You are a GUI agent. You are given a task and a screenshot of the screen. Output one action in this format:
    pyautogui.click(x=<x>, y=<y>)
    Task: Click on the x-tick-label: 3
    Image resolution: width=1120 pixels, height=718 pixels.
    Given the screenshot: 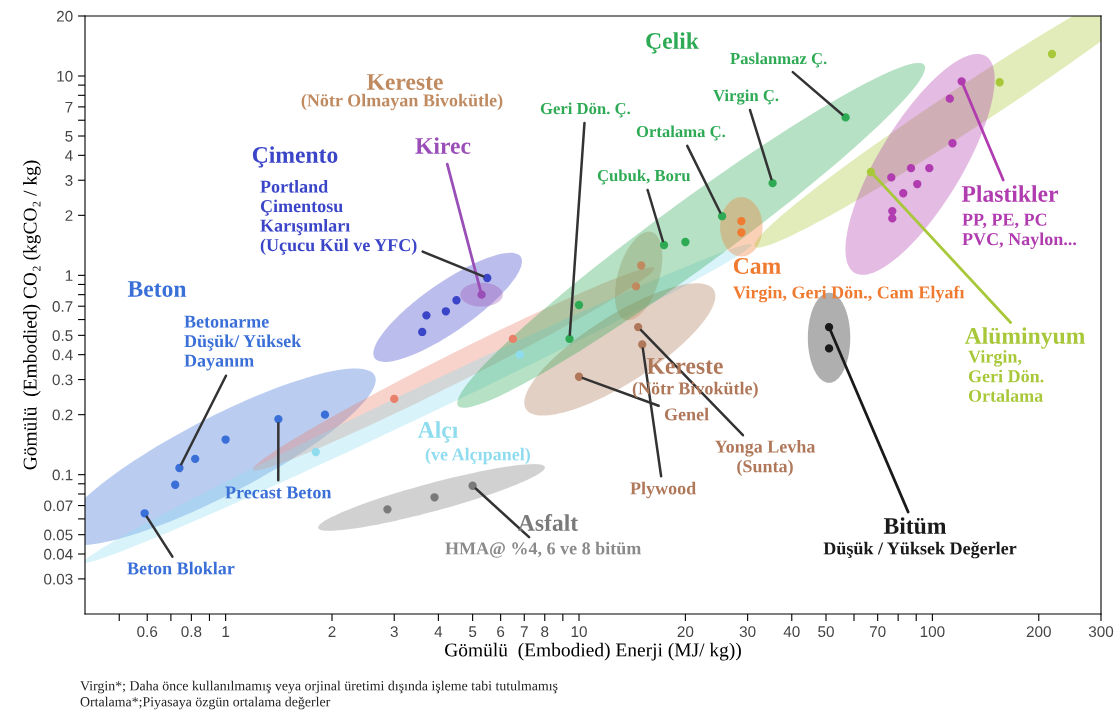 What is the action you would take?
    pyautogui.click(x=394, y=632)
    